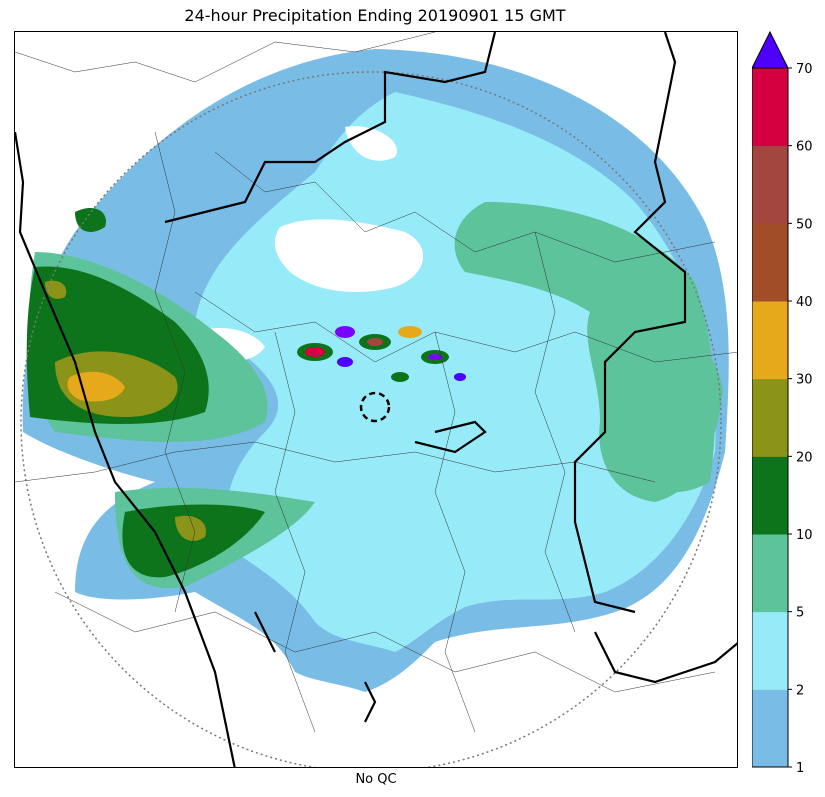 Image resolution: width=825 pixels, height=797 pixels. What do you see at coordinates (804, 224) in the screenshot?
I see `colorbar-tick-label: 50` at bounding box center [804, 224].